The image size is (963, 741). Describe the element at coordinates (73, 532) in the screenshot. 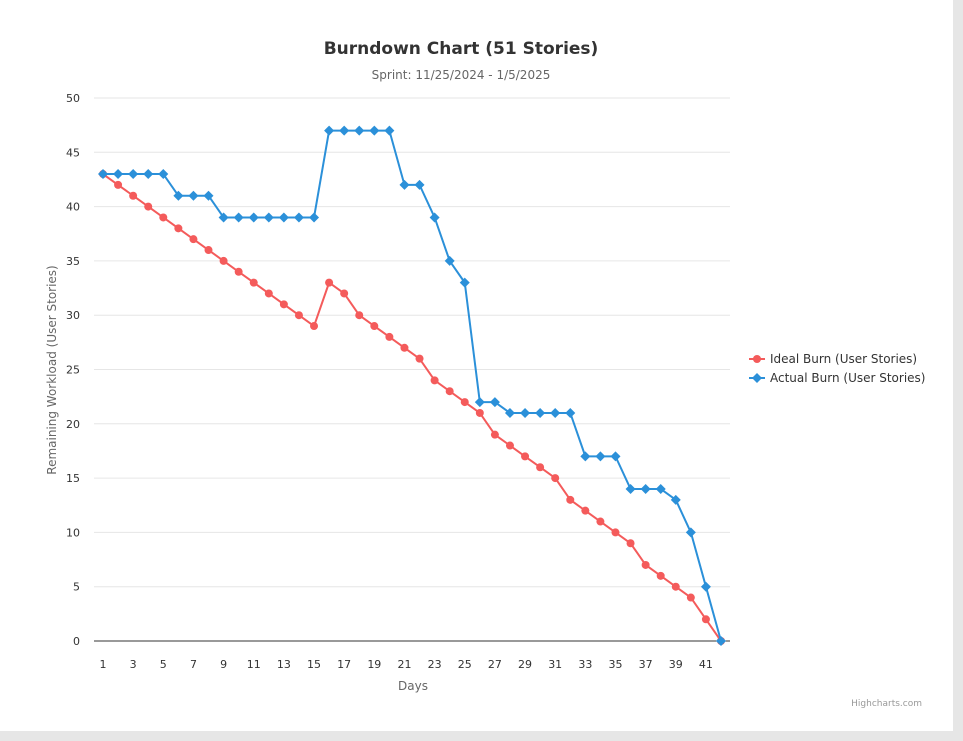

I see `y-tick-label: 10` at that location.